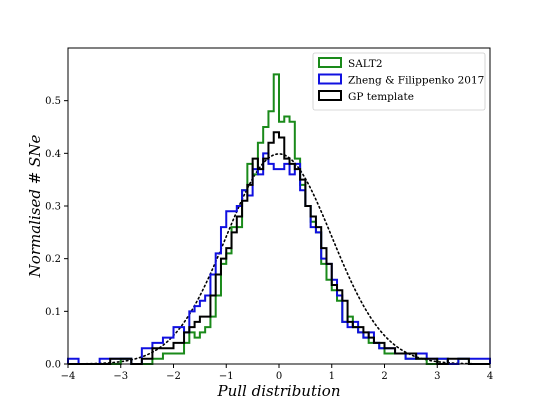 This screenshot has height=409, width=545. I want to click on y-tick-label: 0.2, so click(53, 259).